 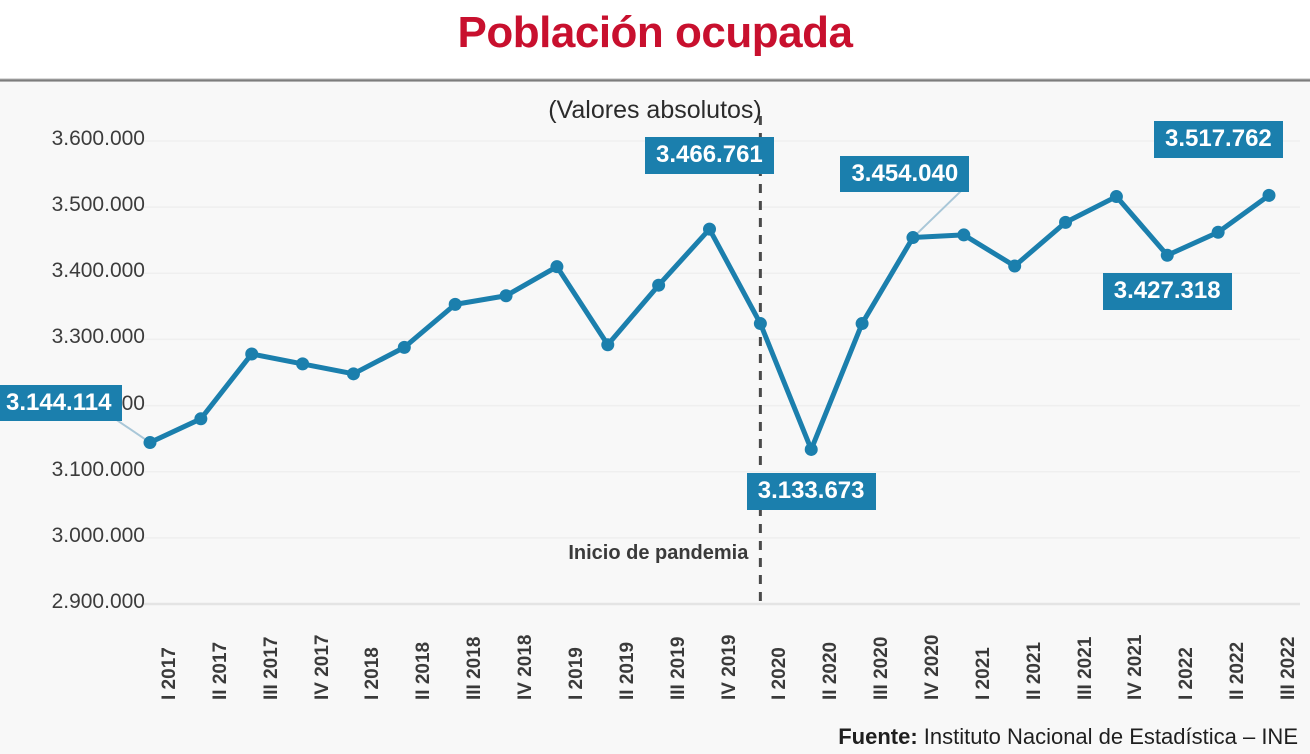 I want to click on data-label-callout: 3.144.114, so click(x=61, y=403).